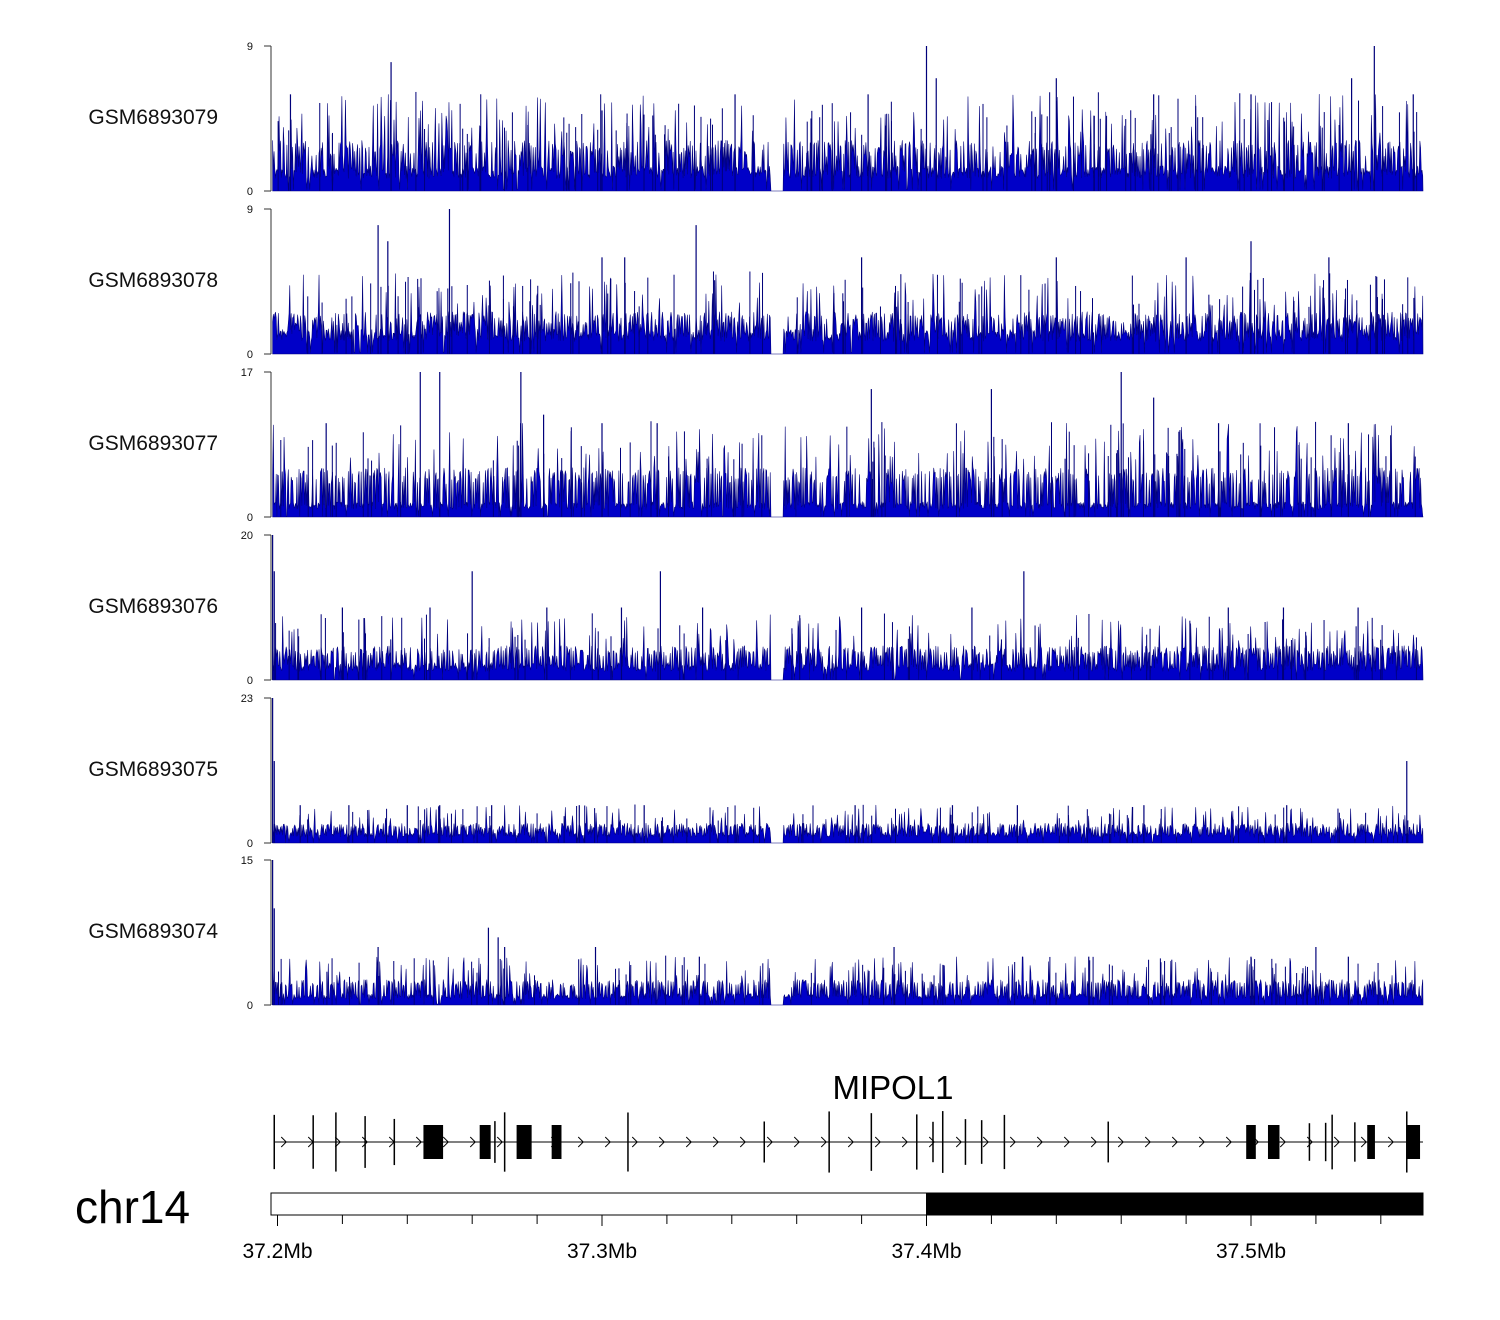 This screenshot has height=1320, width=1500. I want to click on x-axis-ticks: 37.2Mb 37.3Mb 37.4Mb 37.5Mb, so click(812, 1239).